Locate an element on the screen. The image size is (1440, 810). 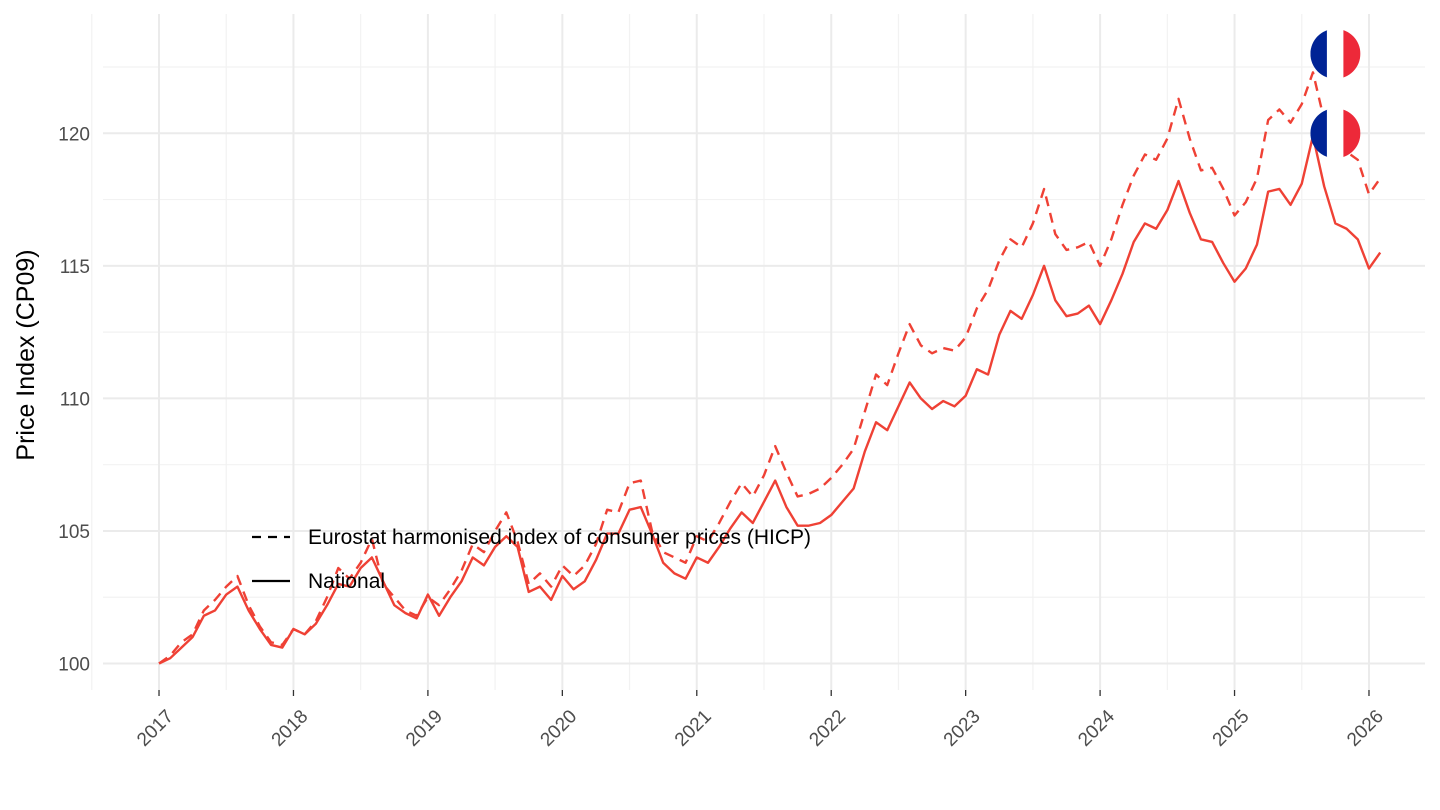
x-tick-label: 2023 is located at coordinates (962, 728).